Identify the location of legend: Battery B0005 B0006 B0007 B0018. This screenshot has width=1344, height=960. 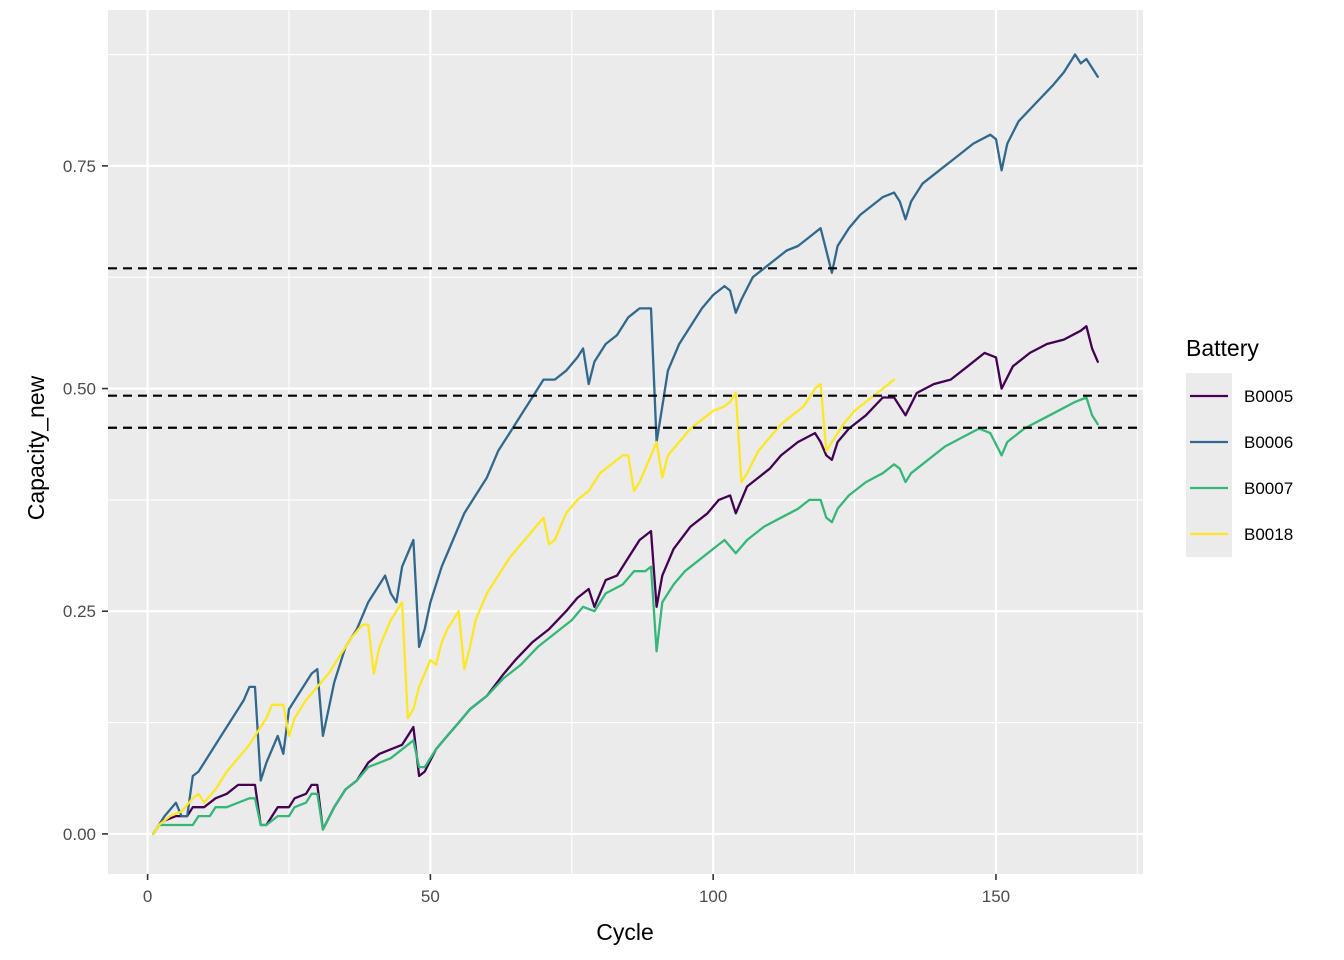
(1239, 446).